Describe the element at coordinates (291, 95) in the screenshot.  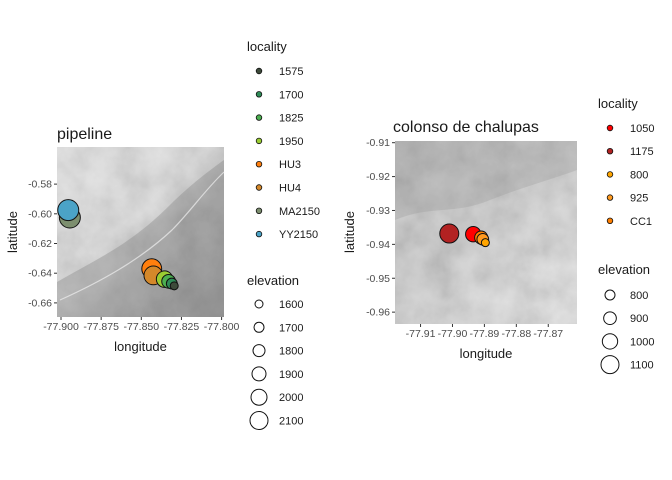
I see `legend-label: 1700` at that location.